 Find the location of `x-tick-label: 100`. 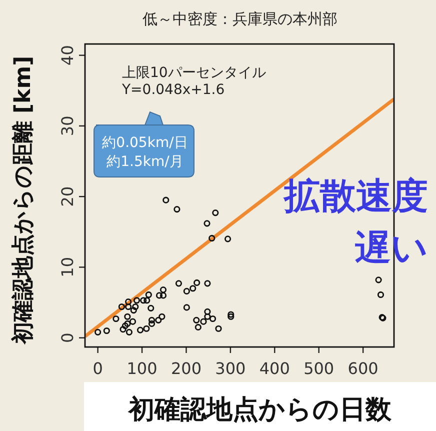

x-tick-label: 100 is located at coordinates (142, 368).